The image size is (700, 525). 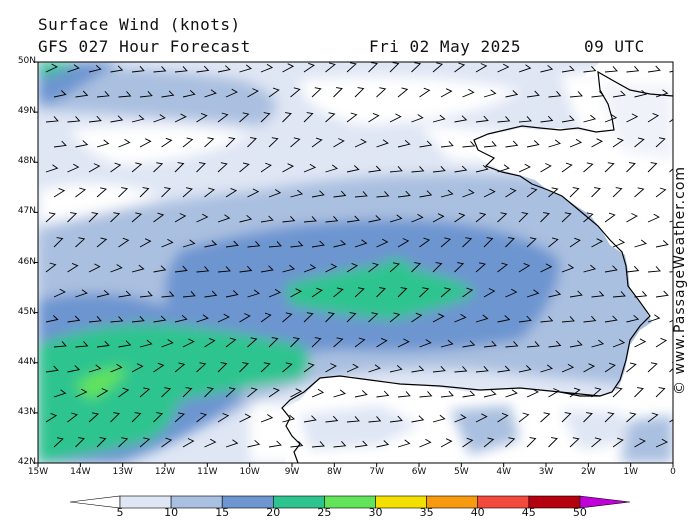 I want to click on lon-label: 9W, so click(x=292, y=472).